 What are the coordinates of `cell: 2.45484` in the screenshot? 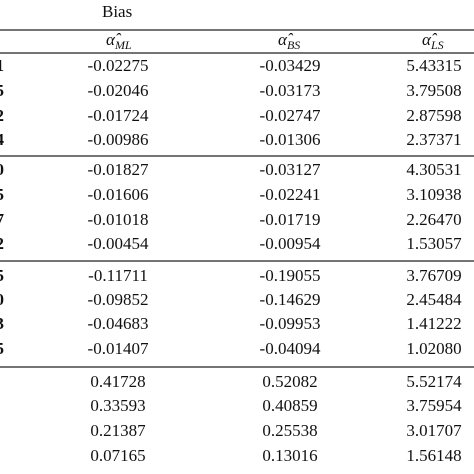 It's located at (434, 299).